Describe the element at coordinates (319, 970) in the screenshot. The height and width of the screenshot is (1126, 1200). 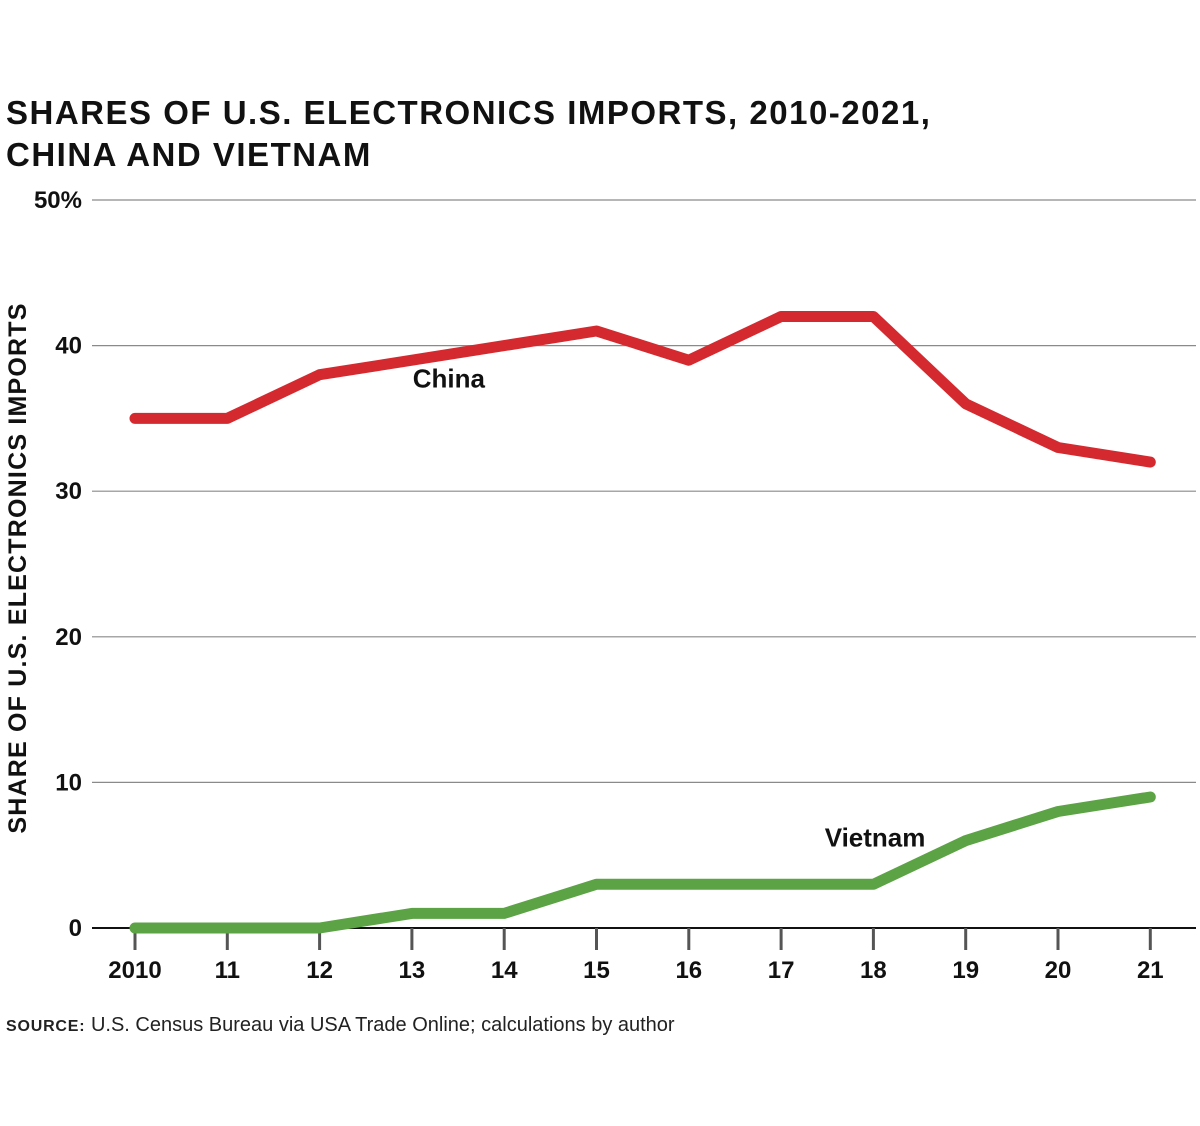
I see `x-tick-label: 12` at that location.